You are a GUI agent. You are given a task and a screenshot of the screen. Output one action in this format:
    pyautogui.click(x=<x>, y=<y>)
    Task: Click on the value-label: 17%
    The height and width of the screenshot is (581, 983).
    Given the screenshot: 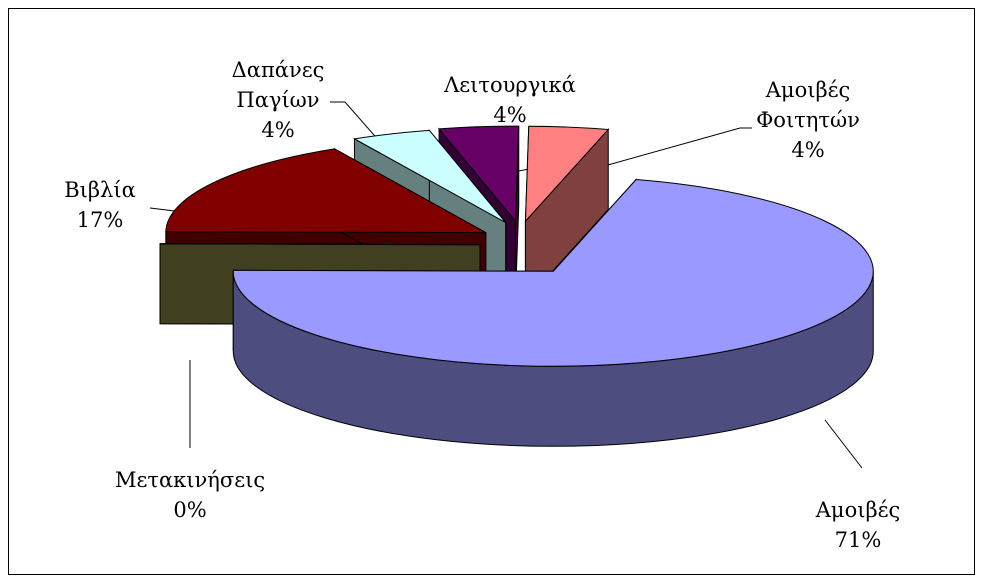 What is the action you would take?
    pyautogui.click(x=100, y=220)
    